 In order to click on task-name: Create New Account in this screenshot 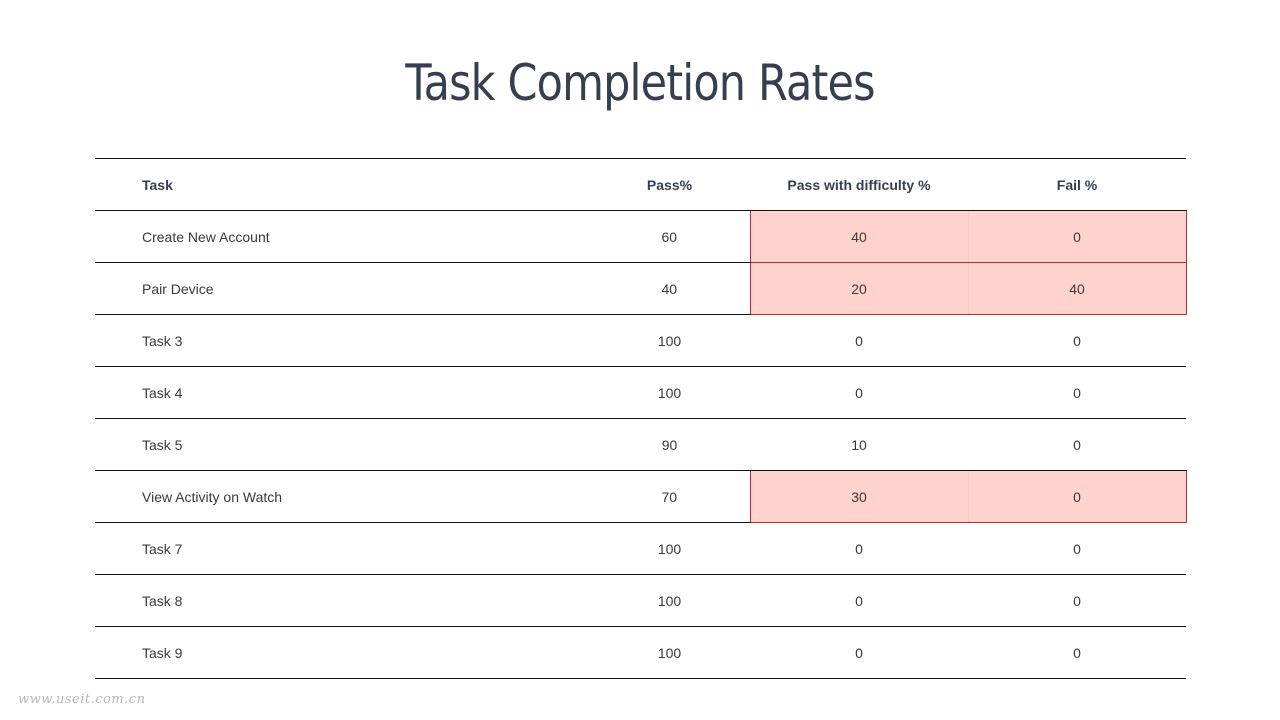, I will do `click(342, 236)`.